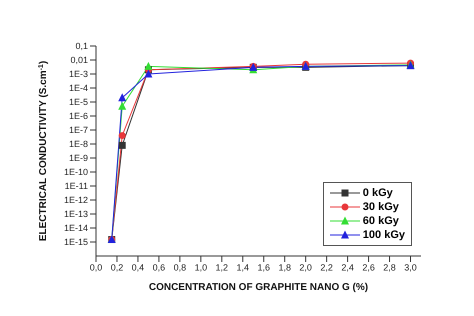  Describe the element at coordinates (78, 74) in the screenshot. I see `y-tick-label: 1E-3` at that location.